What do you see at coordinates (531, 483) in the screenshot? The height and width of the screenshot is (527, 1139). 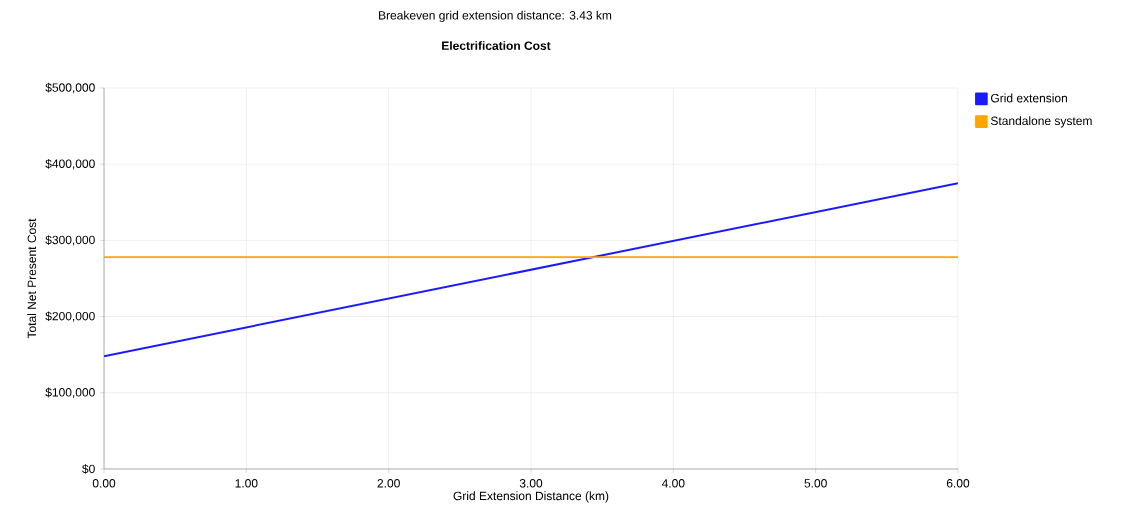 I see `x-tick-label: 3.00` at bounding box center [531, 483].